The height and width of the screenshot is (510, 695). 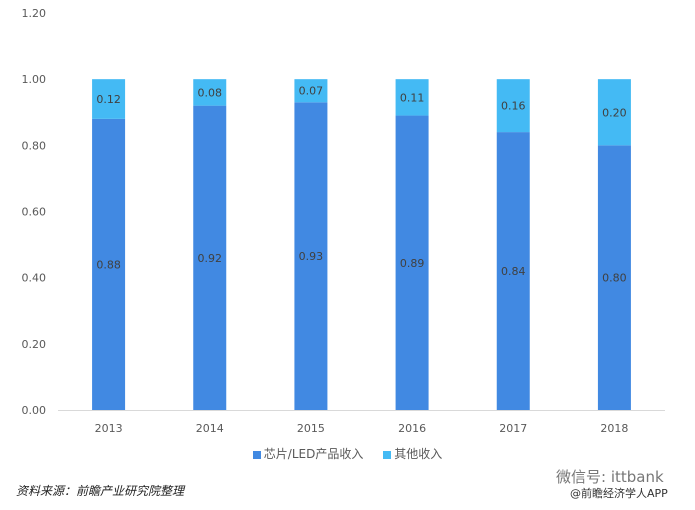 What do you see at coordinates (412, 428) in the screenshot?
I see `x-tick-label: 2016` at bounding box center [412, 428].